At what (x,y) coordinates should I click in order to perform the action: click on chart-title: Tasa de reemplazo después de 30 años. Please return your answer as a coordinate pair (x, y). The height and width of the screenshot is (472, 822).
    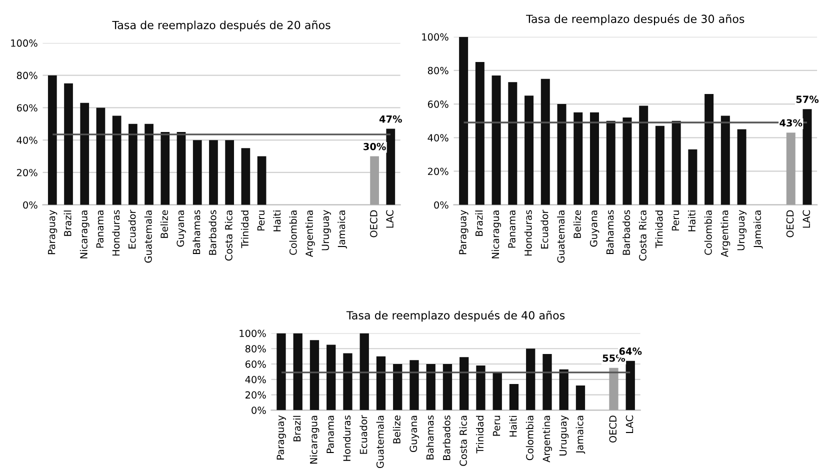
    Looking at the image, I should click on (635, 20).